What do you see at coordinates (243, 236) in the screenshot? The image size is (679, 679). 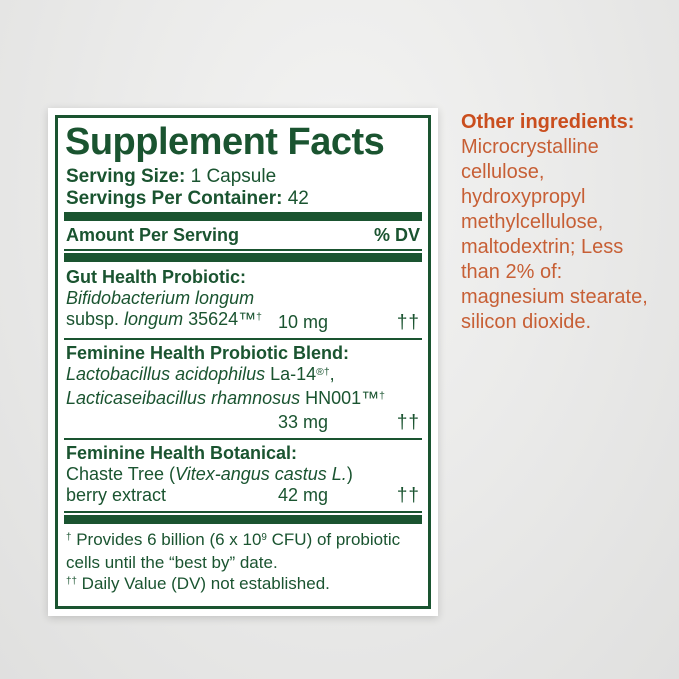 I see `column-header-row: Amount Per Serving % DV` at bounding box center [243, 236].